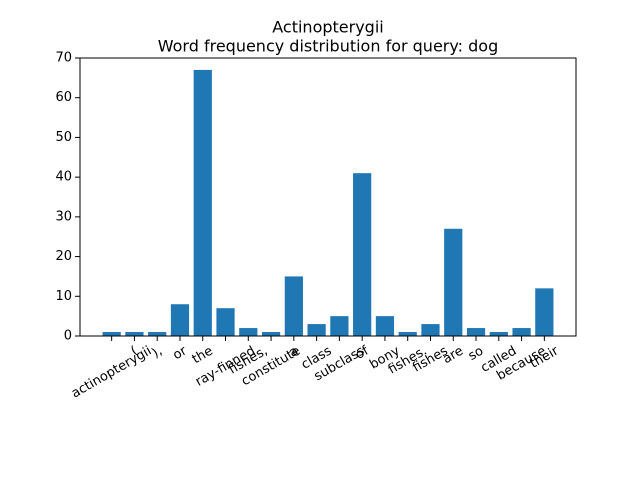 The width and height of the screenshot is (640, 480). Describe the element at coordinates (63, 296) in the screenshot. I see `y-tick-label: 10` at that location.